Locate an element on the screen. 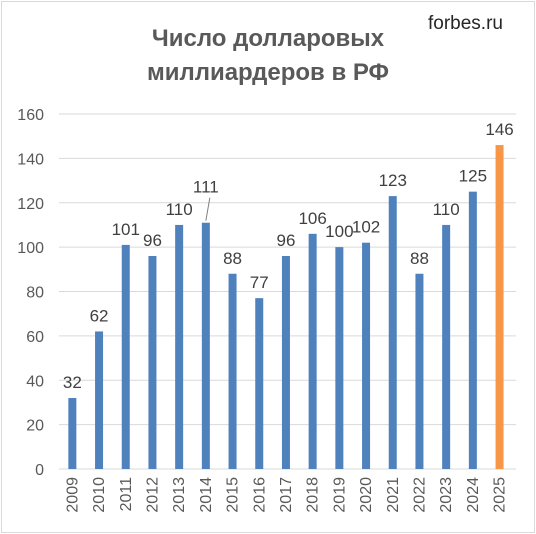 The image size is (536, 534). y-tick-label: 40 is located at coordinates (35, 381).